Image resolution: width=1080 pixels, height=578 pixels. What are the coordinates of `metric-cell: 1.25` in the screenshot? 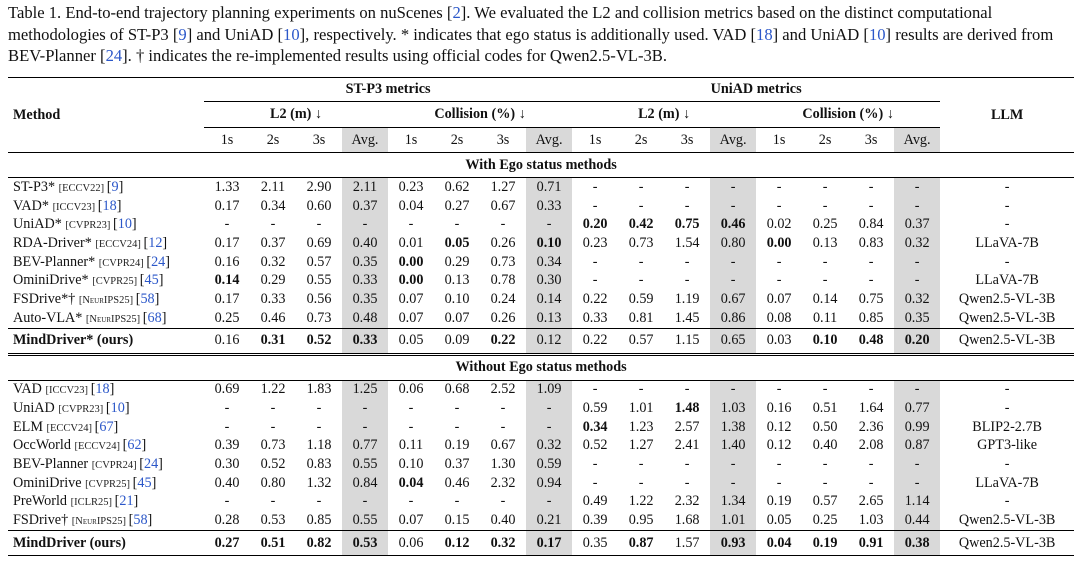 It's located at (365, 389).